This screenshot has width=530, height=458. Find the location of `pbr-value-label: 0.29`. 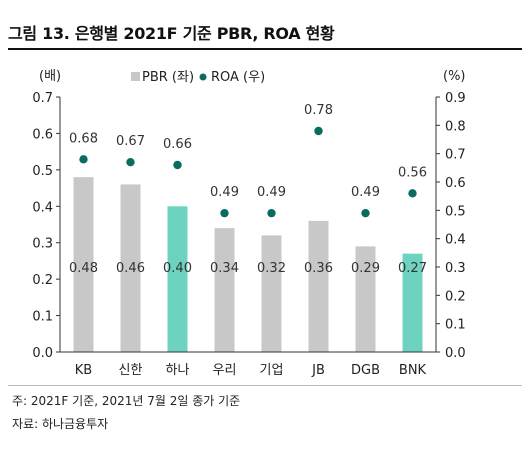

pbr-value-label: 0.29 is located at coordinates (365, 268).